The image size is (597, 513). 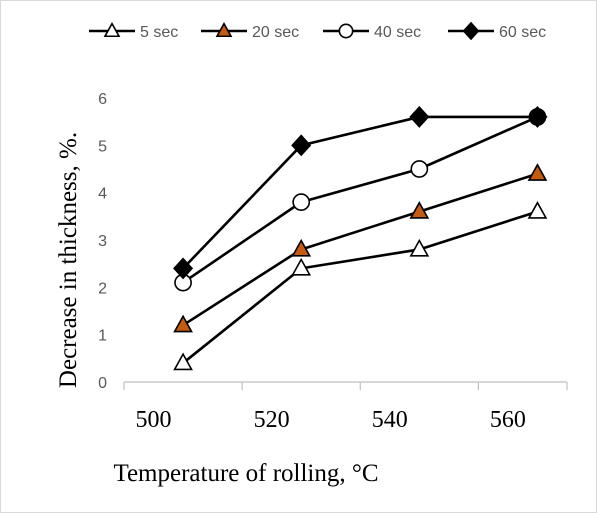 I want to click on y-axis-ticks: 0 1 2 3 4 5 6, so click(x=102, y=241).